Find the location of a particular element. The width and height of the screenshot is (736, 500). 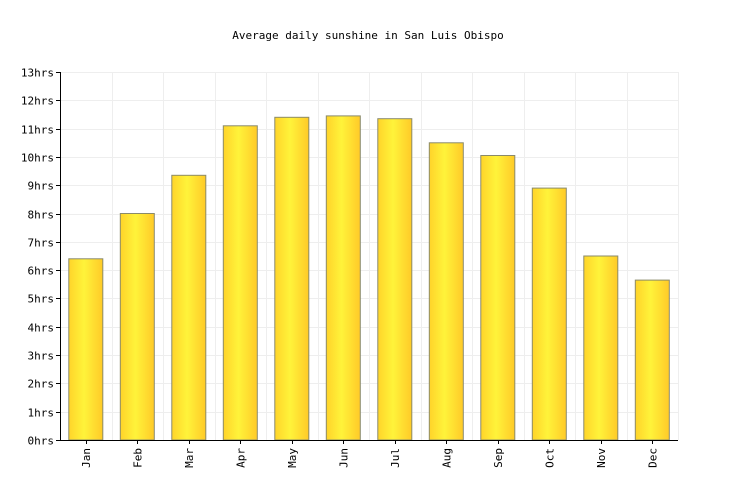

bar-feb is located at coordinates (137, 327).